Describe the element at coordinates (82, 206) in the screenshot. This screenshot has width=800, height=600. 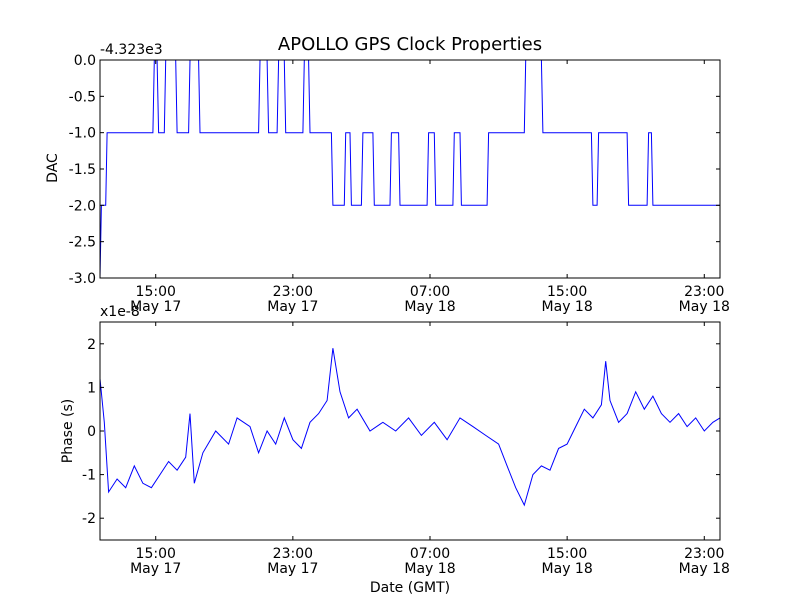
I see `dac-y-tick-label: -2.0` at that location.